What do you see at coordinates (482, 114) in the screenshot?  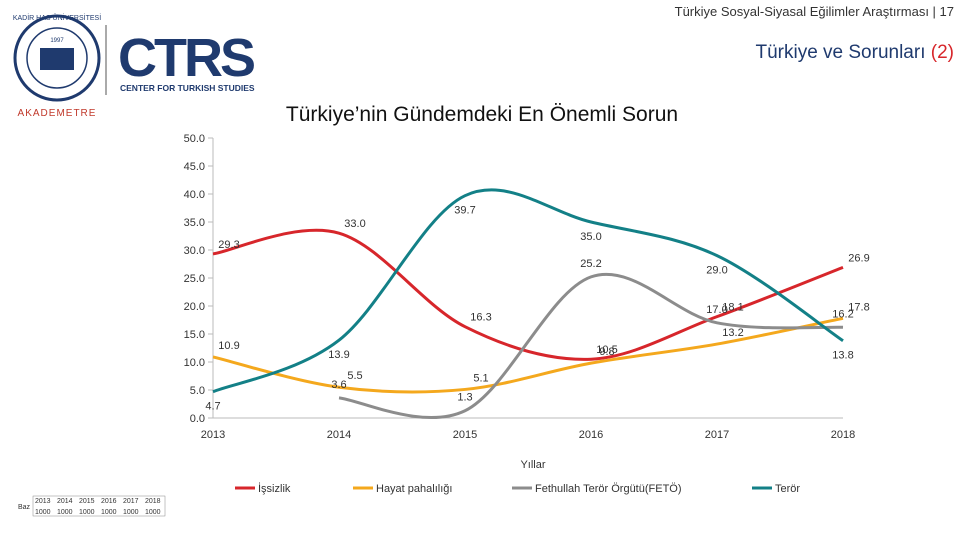 I see `chart-title: Türkiye’nin Gündemdeki En Önemli Sorun` at bounding box center [482, 114].